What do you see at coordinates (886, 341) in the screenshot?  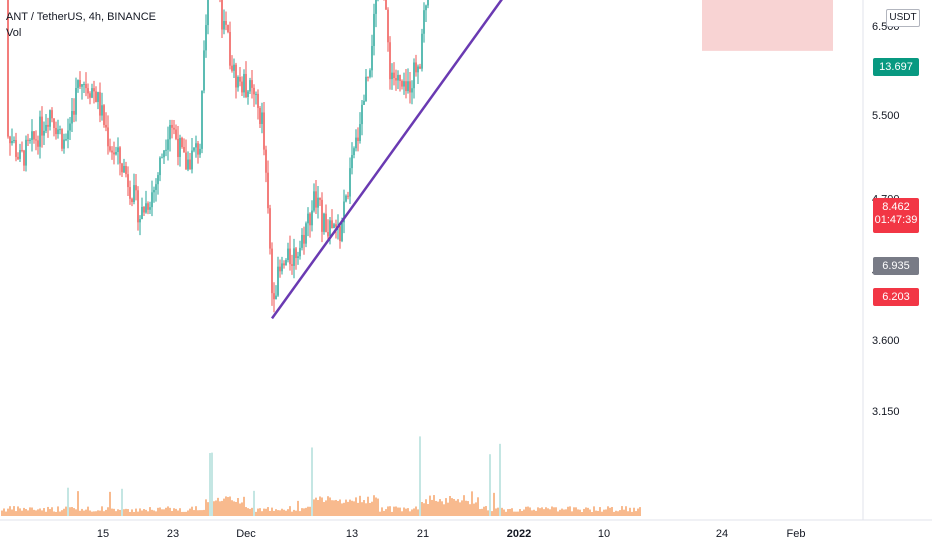 I see `price-tick-label: 3.600` at bounding box center [886, 341].